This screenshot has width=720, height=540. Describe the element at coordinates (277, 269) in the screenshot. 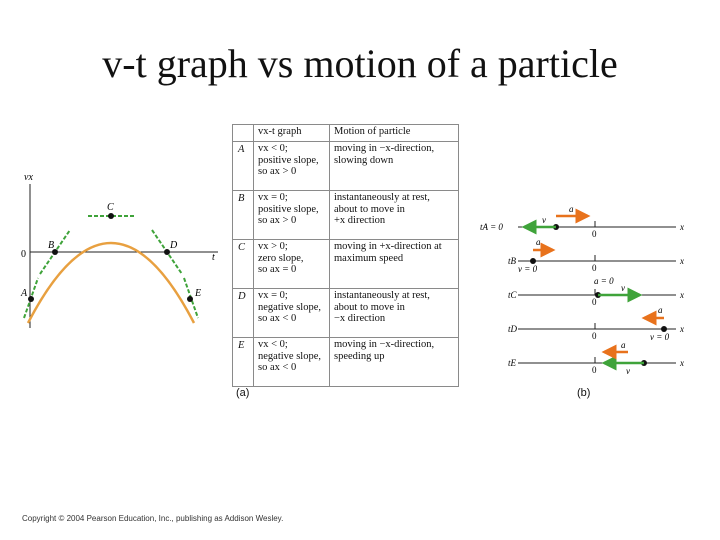

I see `vt-line: so ax = 0` at that location.